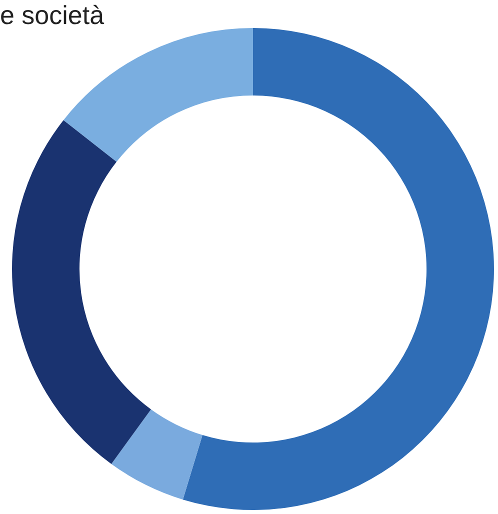 This screenshot has height=514, width=498. Describe the element at coordinates (52, 15) in the screenshot. I see `chart-title: e società` at that location.